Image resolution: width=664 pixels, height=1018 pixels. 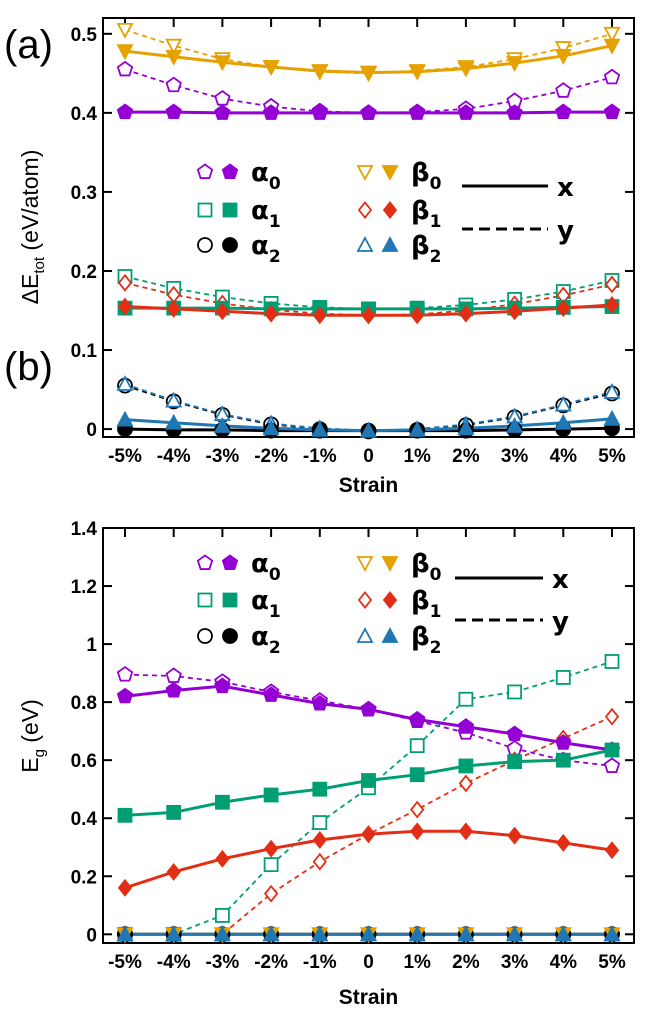 What do you see at coordinates (466, 783) in the screenshot?
I see `point-β1-y-7` at bounding box center [466, 783].